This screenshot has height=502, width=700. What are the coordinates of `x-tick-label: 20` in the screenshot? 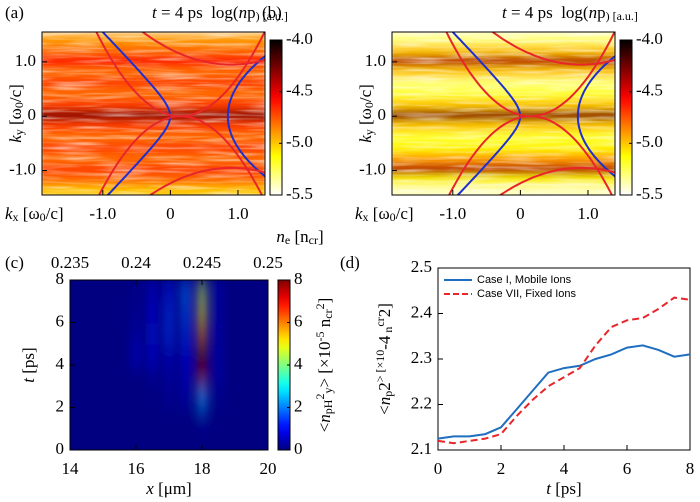 It's located at (268, 468).